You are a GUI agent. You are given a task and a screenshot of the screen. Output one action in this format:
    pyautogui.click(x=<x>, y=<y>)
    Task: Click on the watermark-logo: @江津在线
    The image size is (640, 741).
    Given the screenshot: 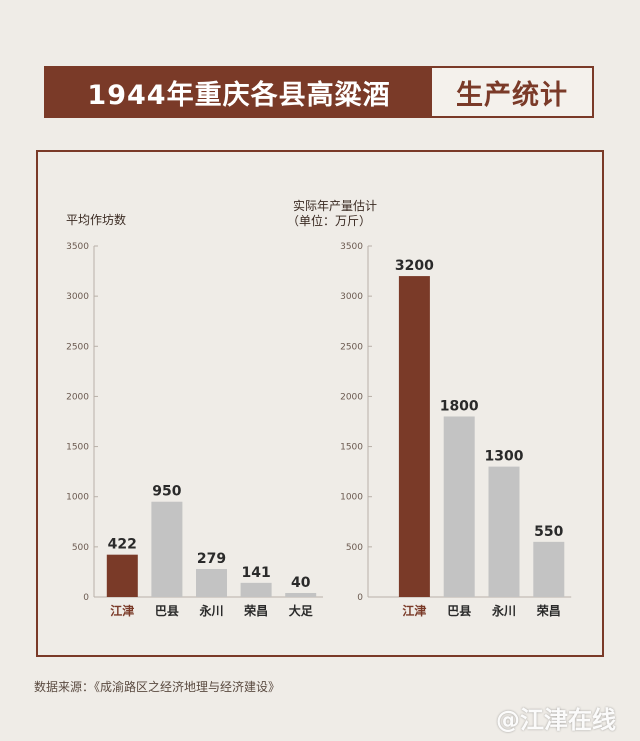 What is the action you would take?
    pyautogui.click(x=556, y=720)
    